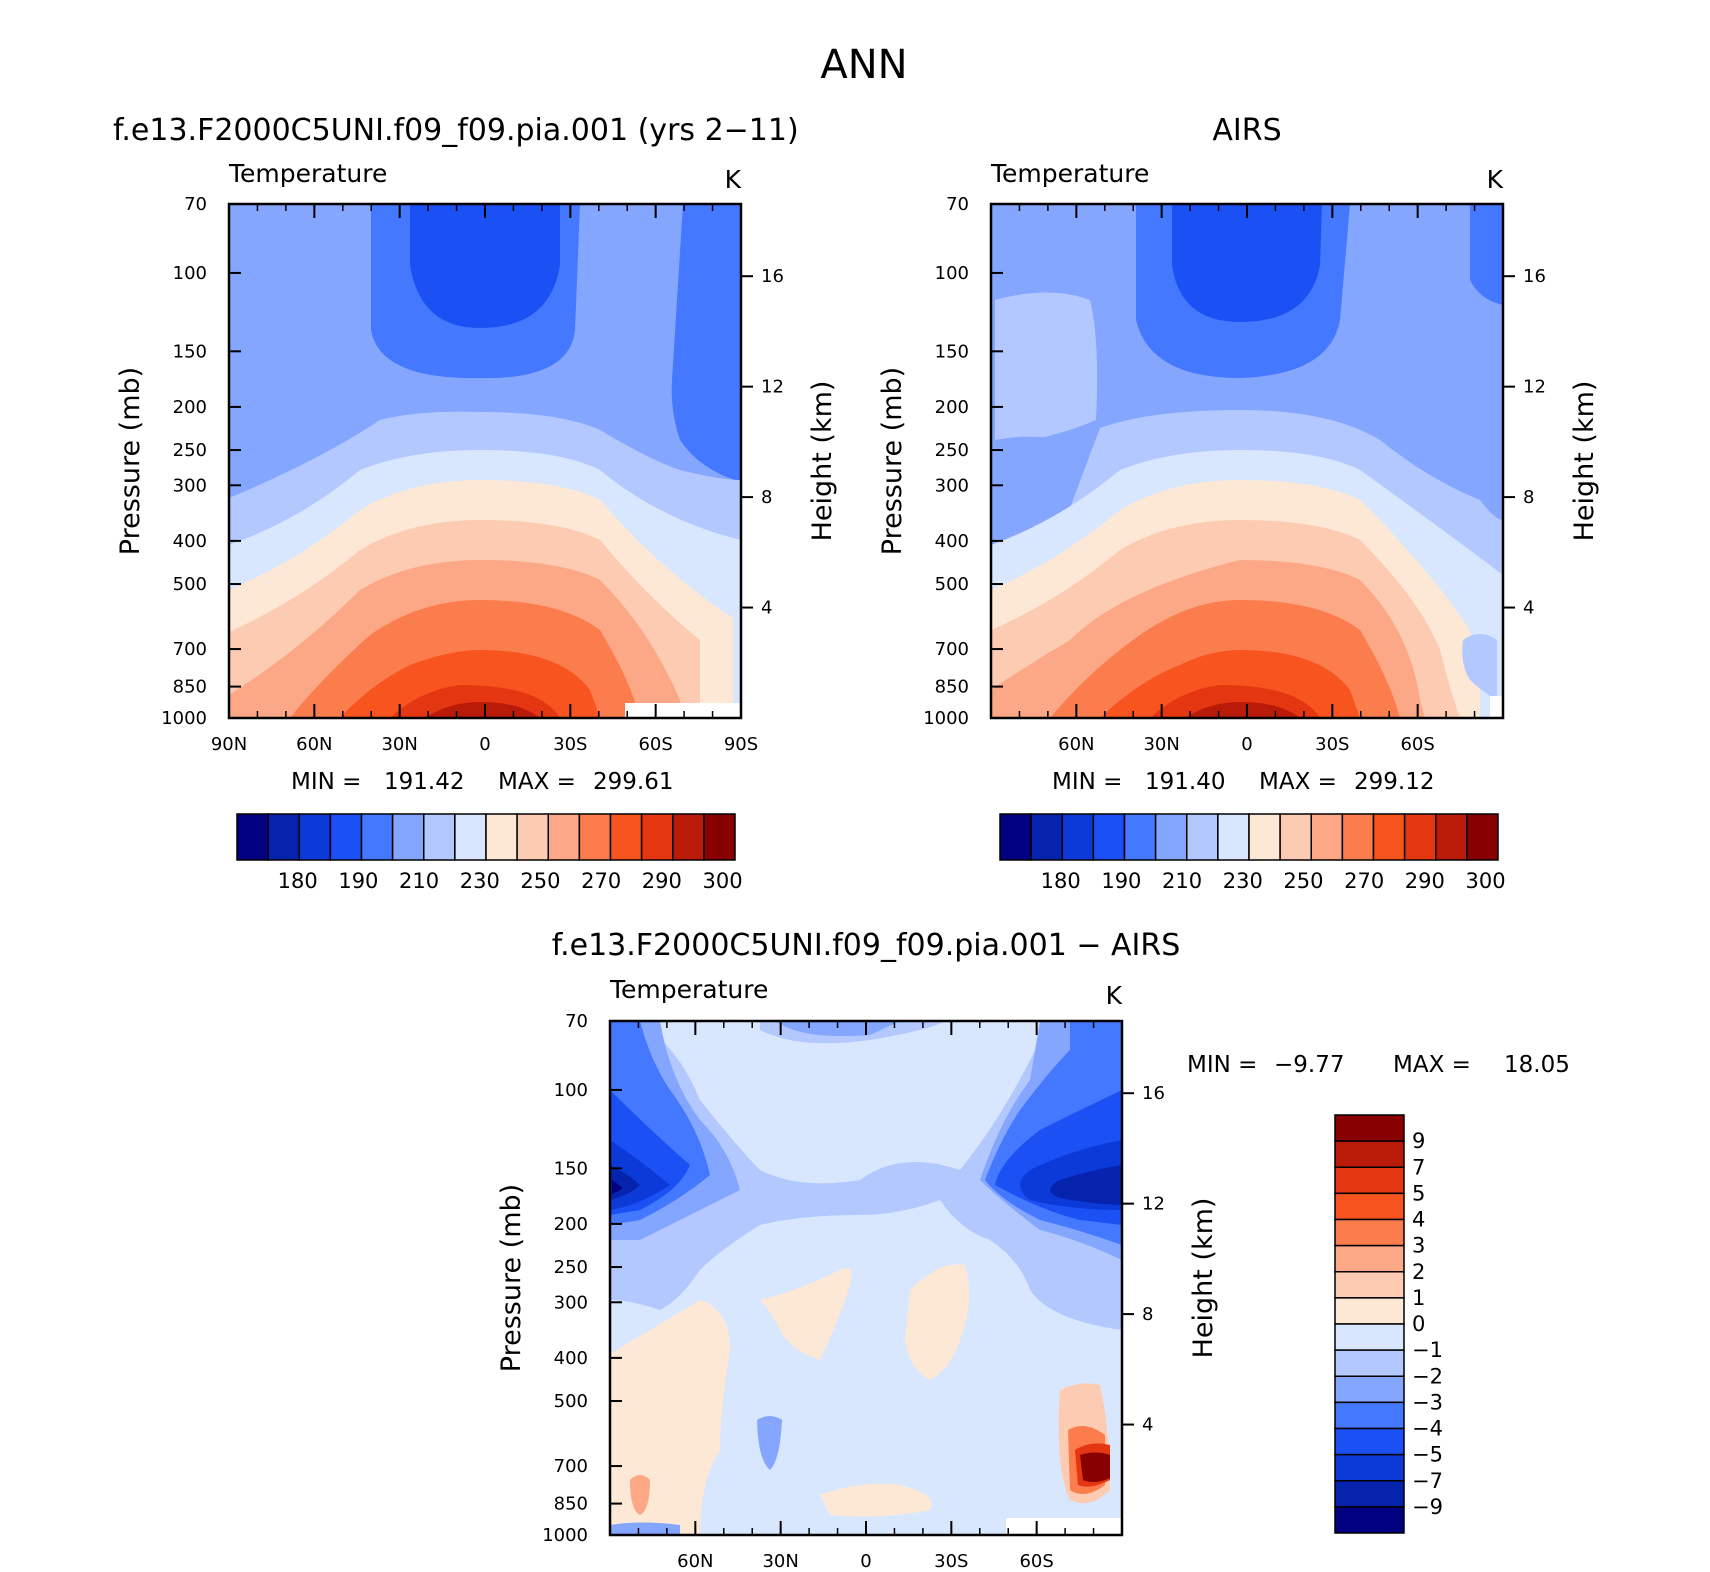 The width and height of the screenshot is (1710, 1572). Describe the element at coordinates (863, 65) in the screenshot. I see `figure-title: ANN` at that location.